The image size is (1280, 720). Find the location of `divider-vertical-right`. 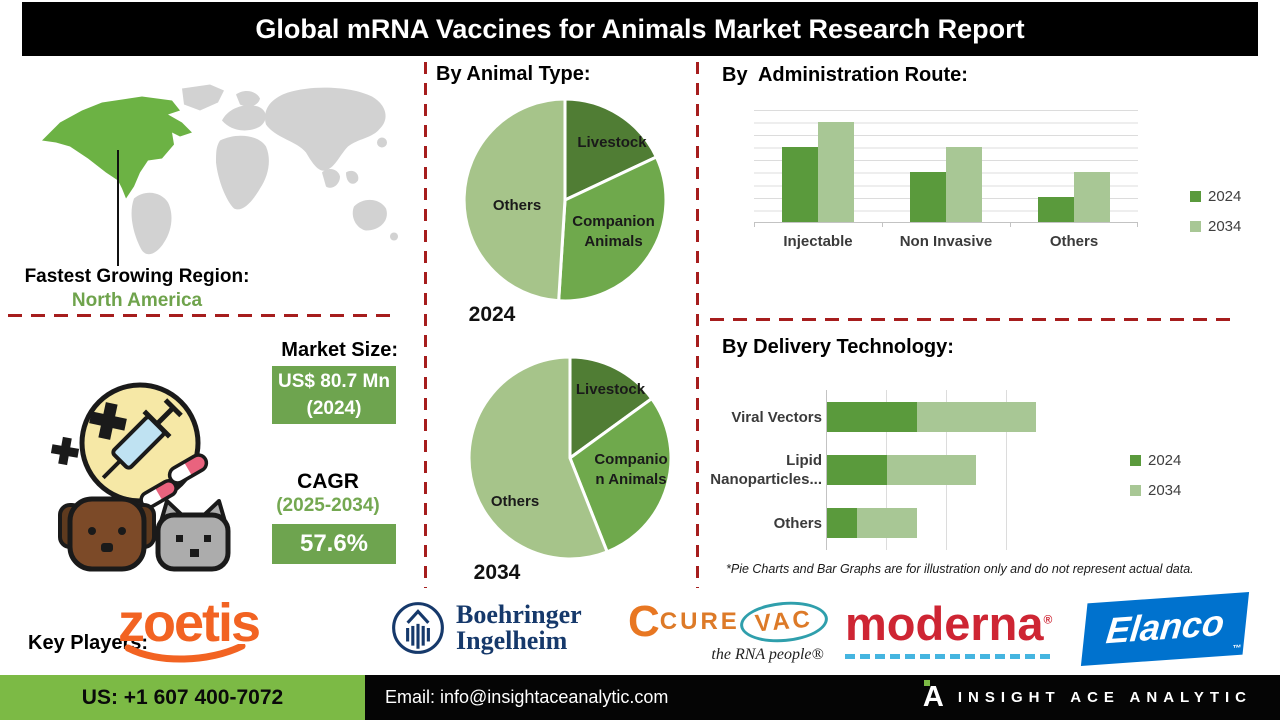

divider-vertical-right is located at coordinates (697, 325).